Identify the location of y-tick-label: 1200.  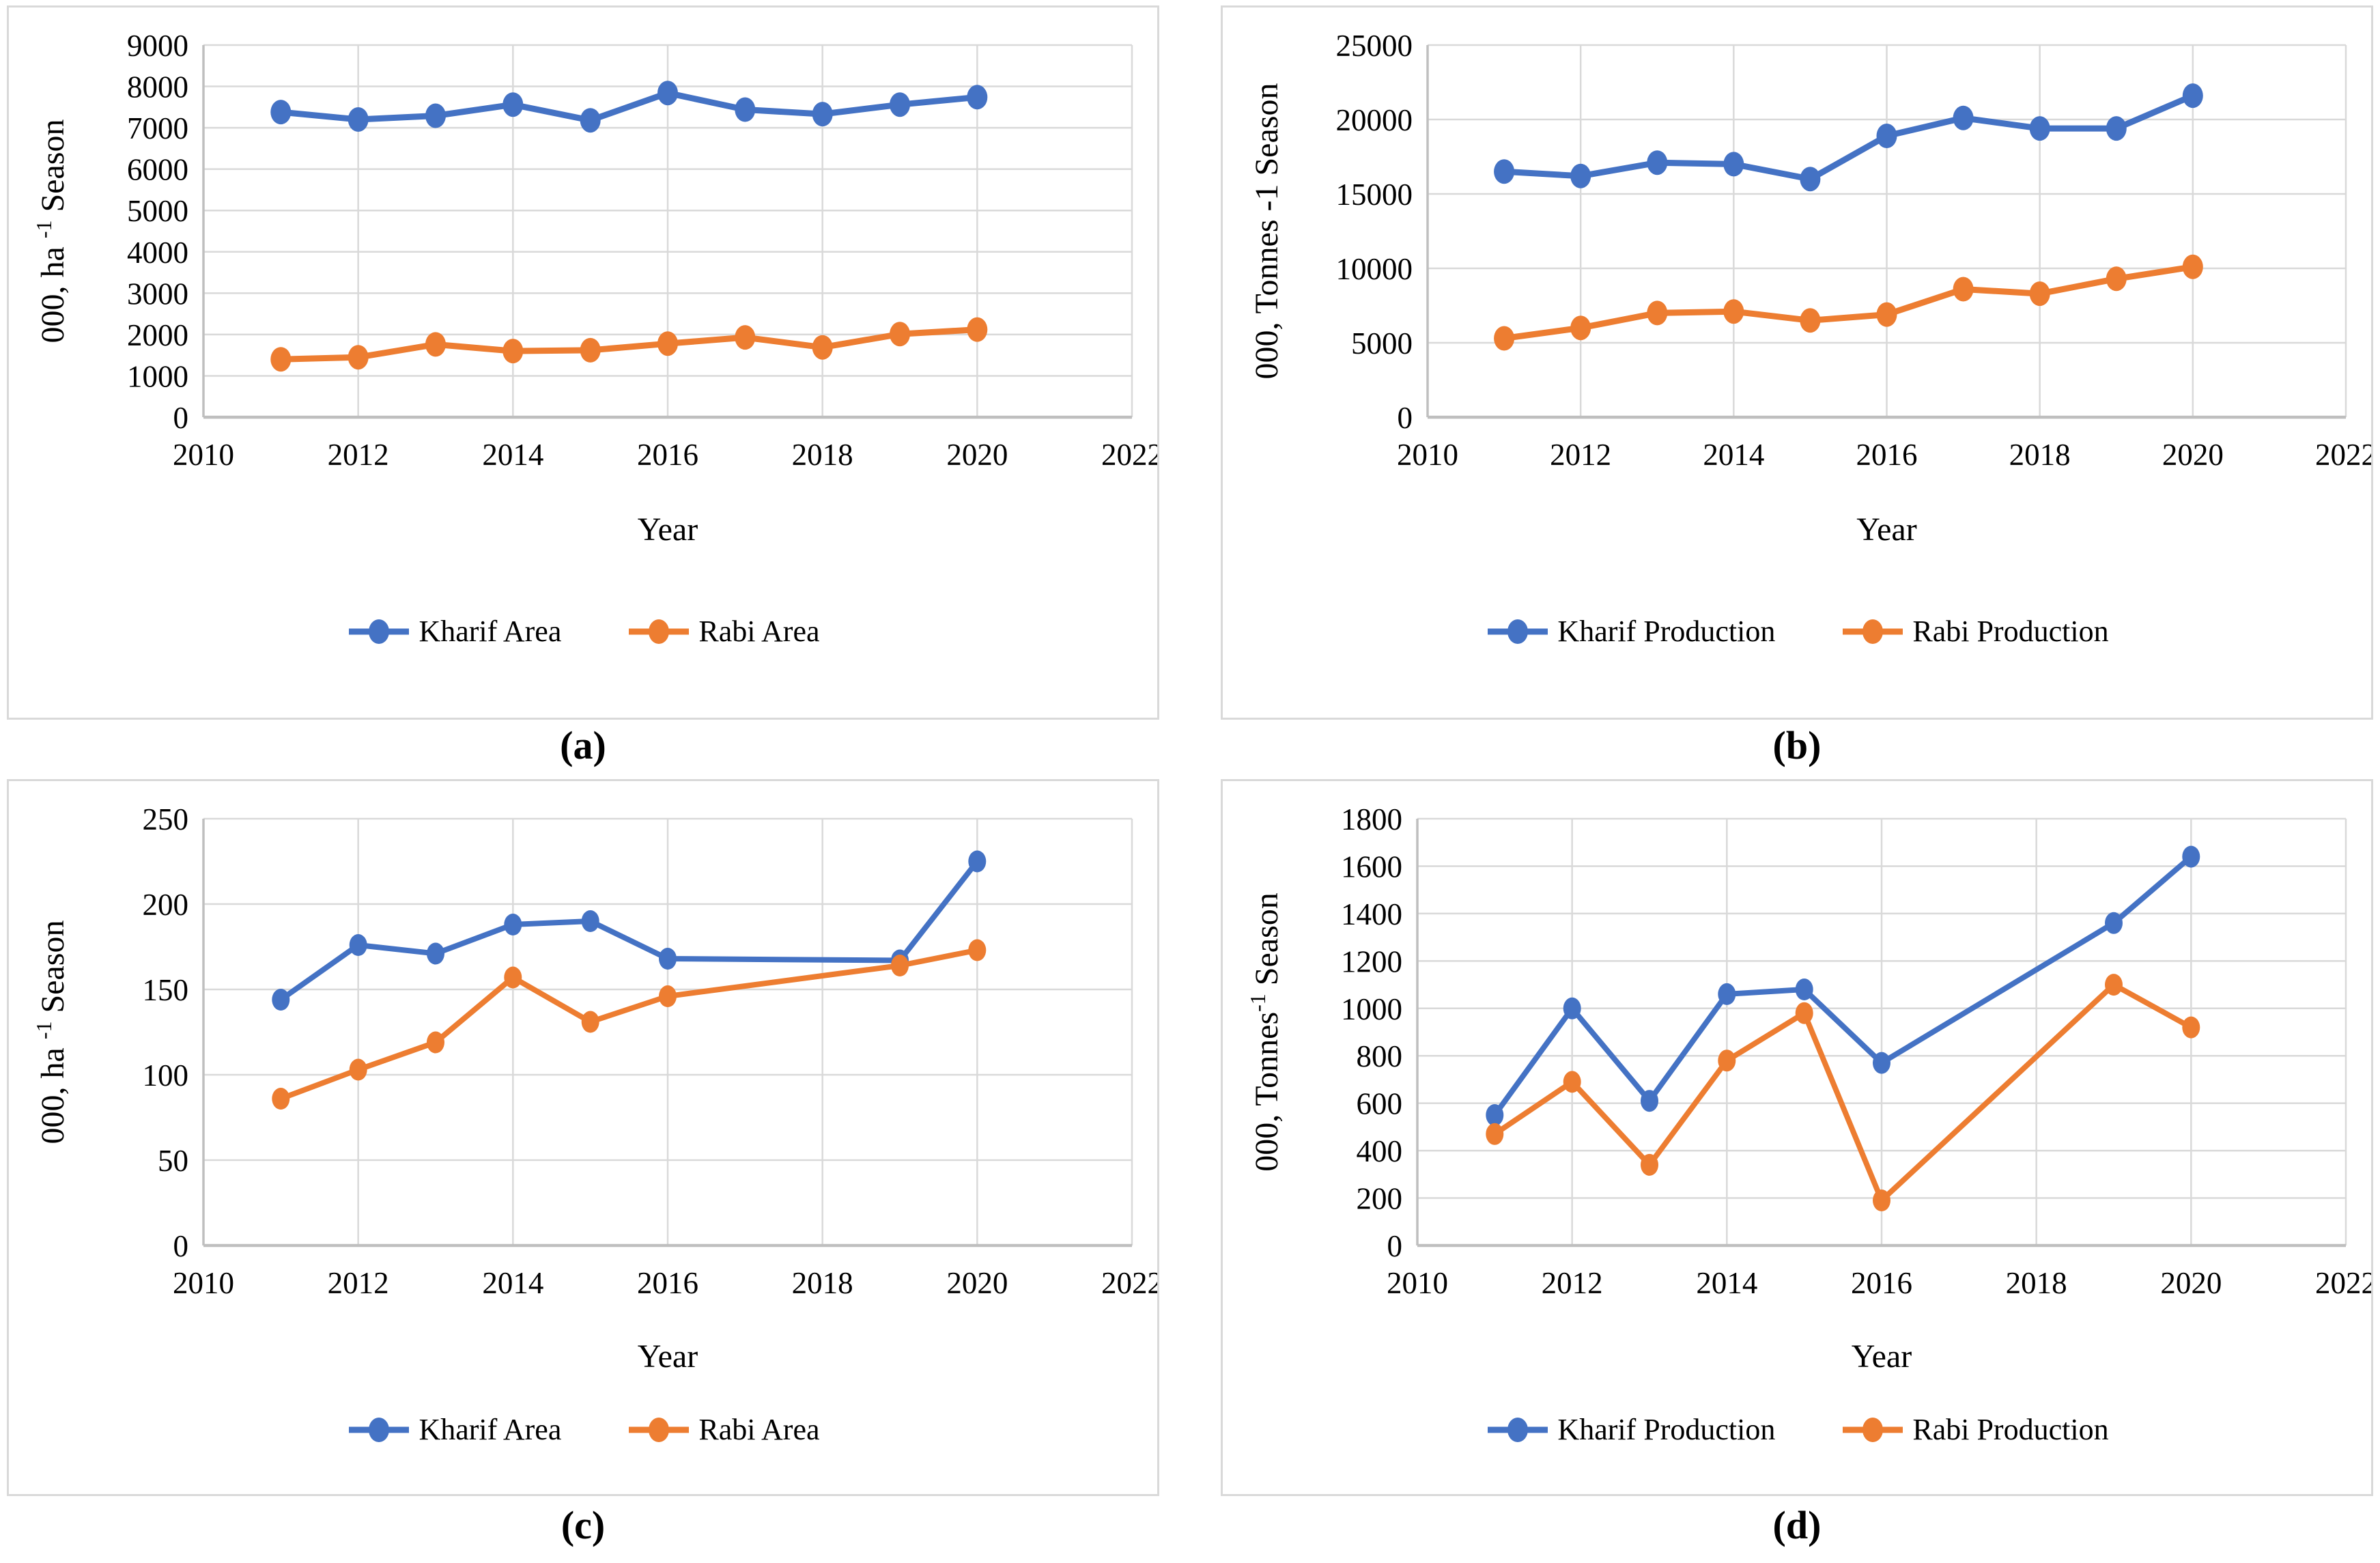
(1371, 961).